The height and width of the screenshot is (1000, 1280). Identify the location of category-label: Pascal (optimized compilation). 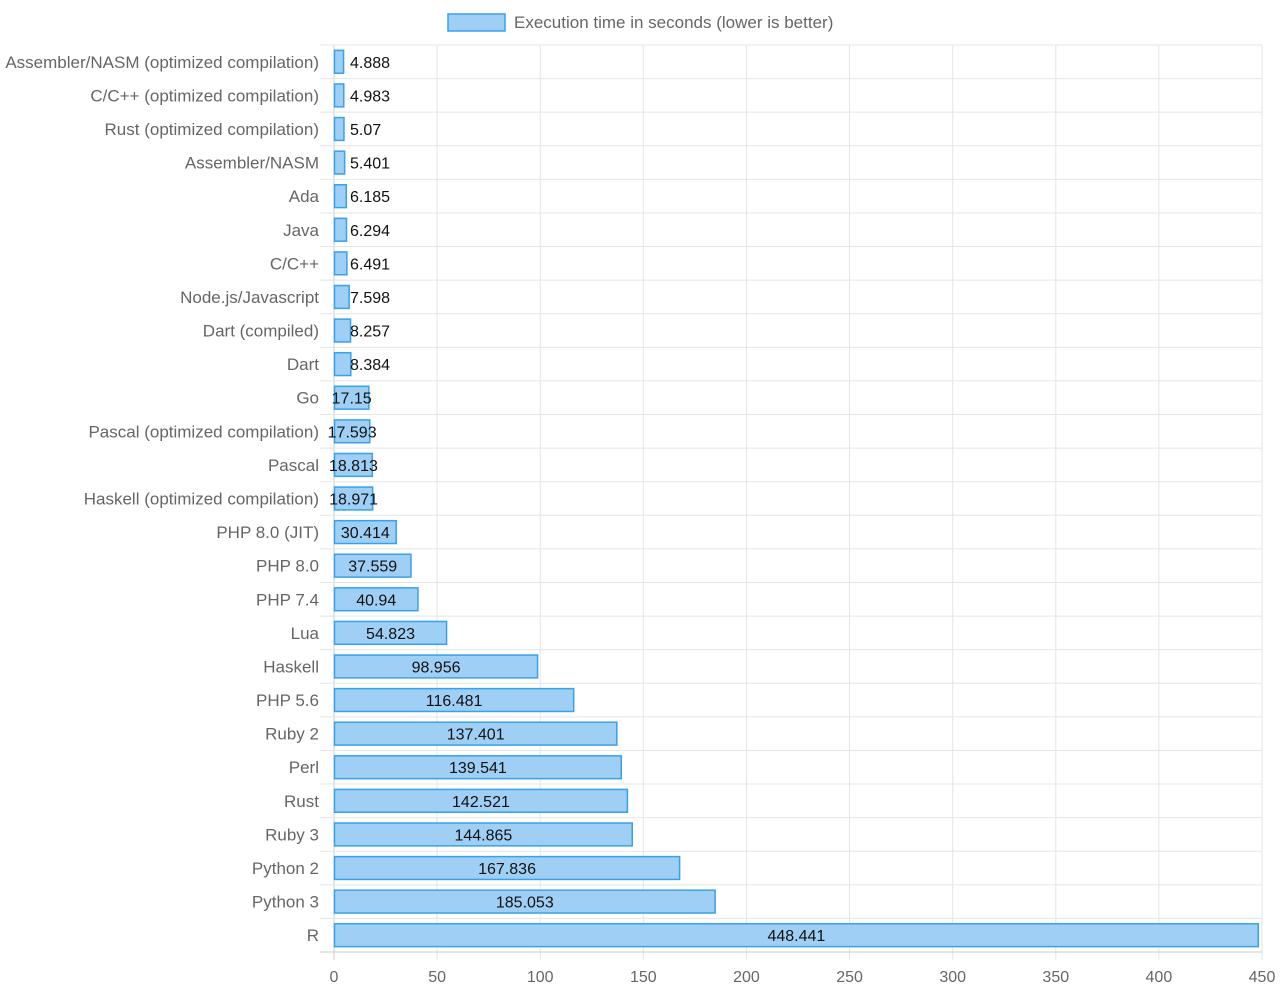
(203, 431).